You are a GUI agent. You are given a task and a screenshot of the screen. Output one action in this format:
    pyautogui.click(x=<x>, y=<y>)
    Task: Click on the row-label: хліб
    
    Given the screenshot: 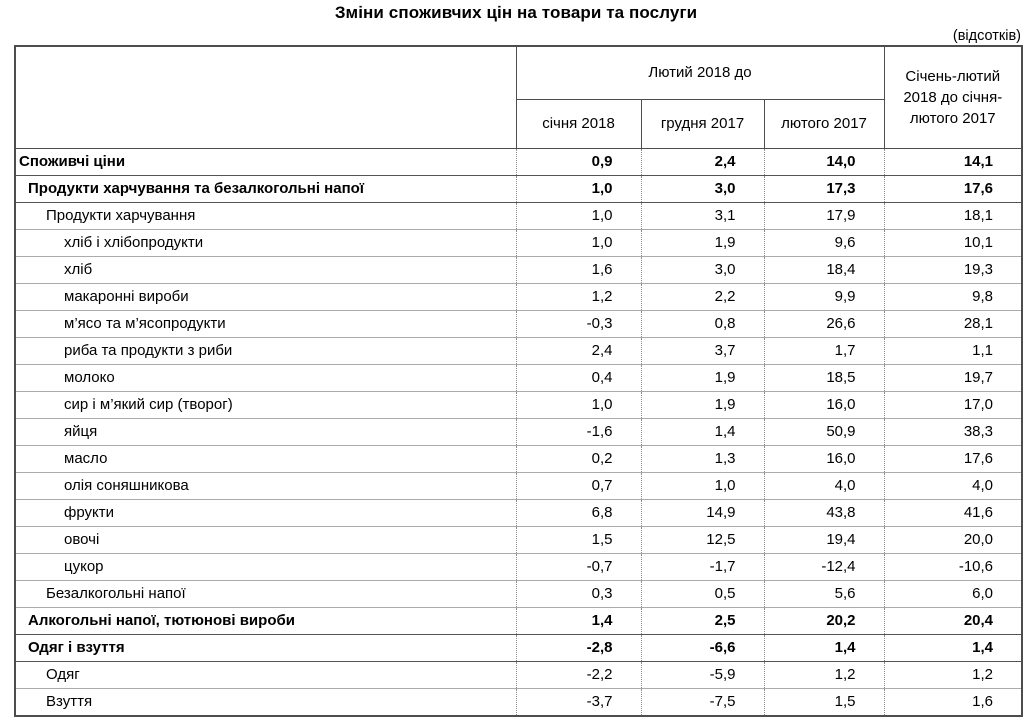 What is the action you would take?
    pyautogui.click(x=265, y=270)
    